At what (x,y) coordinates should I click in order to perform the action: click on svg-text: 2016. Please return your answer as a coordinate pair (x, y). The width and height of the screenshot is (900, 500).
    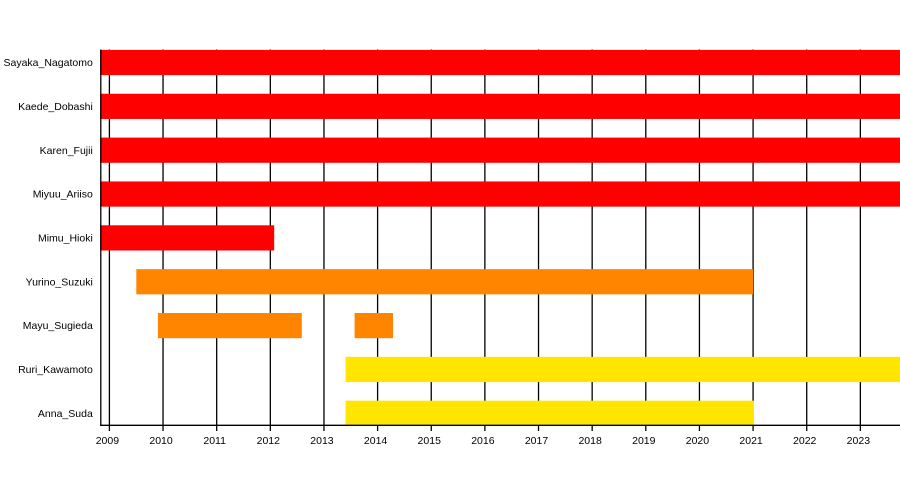
    Looking at the image, I should click on (483, 441).